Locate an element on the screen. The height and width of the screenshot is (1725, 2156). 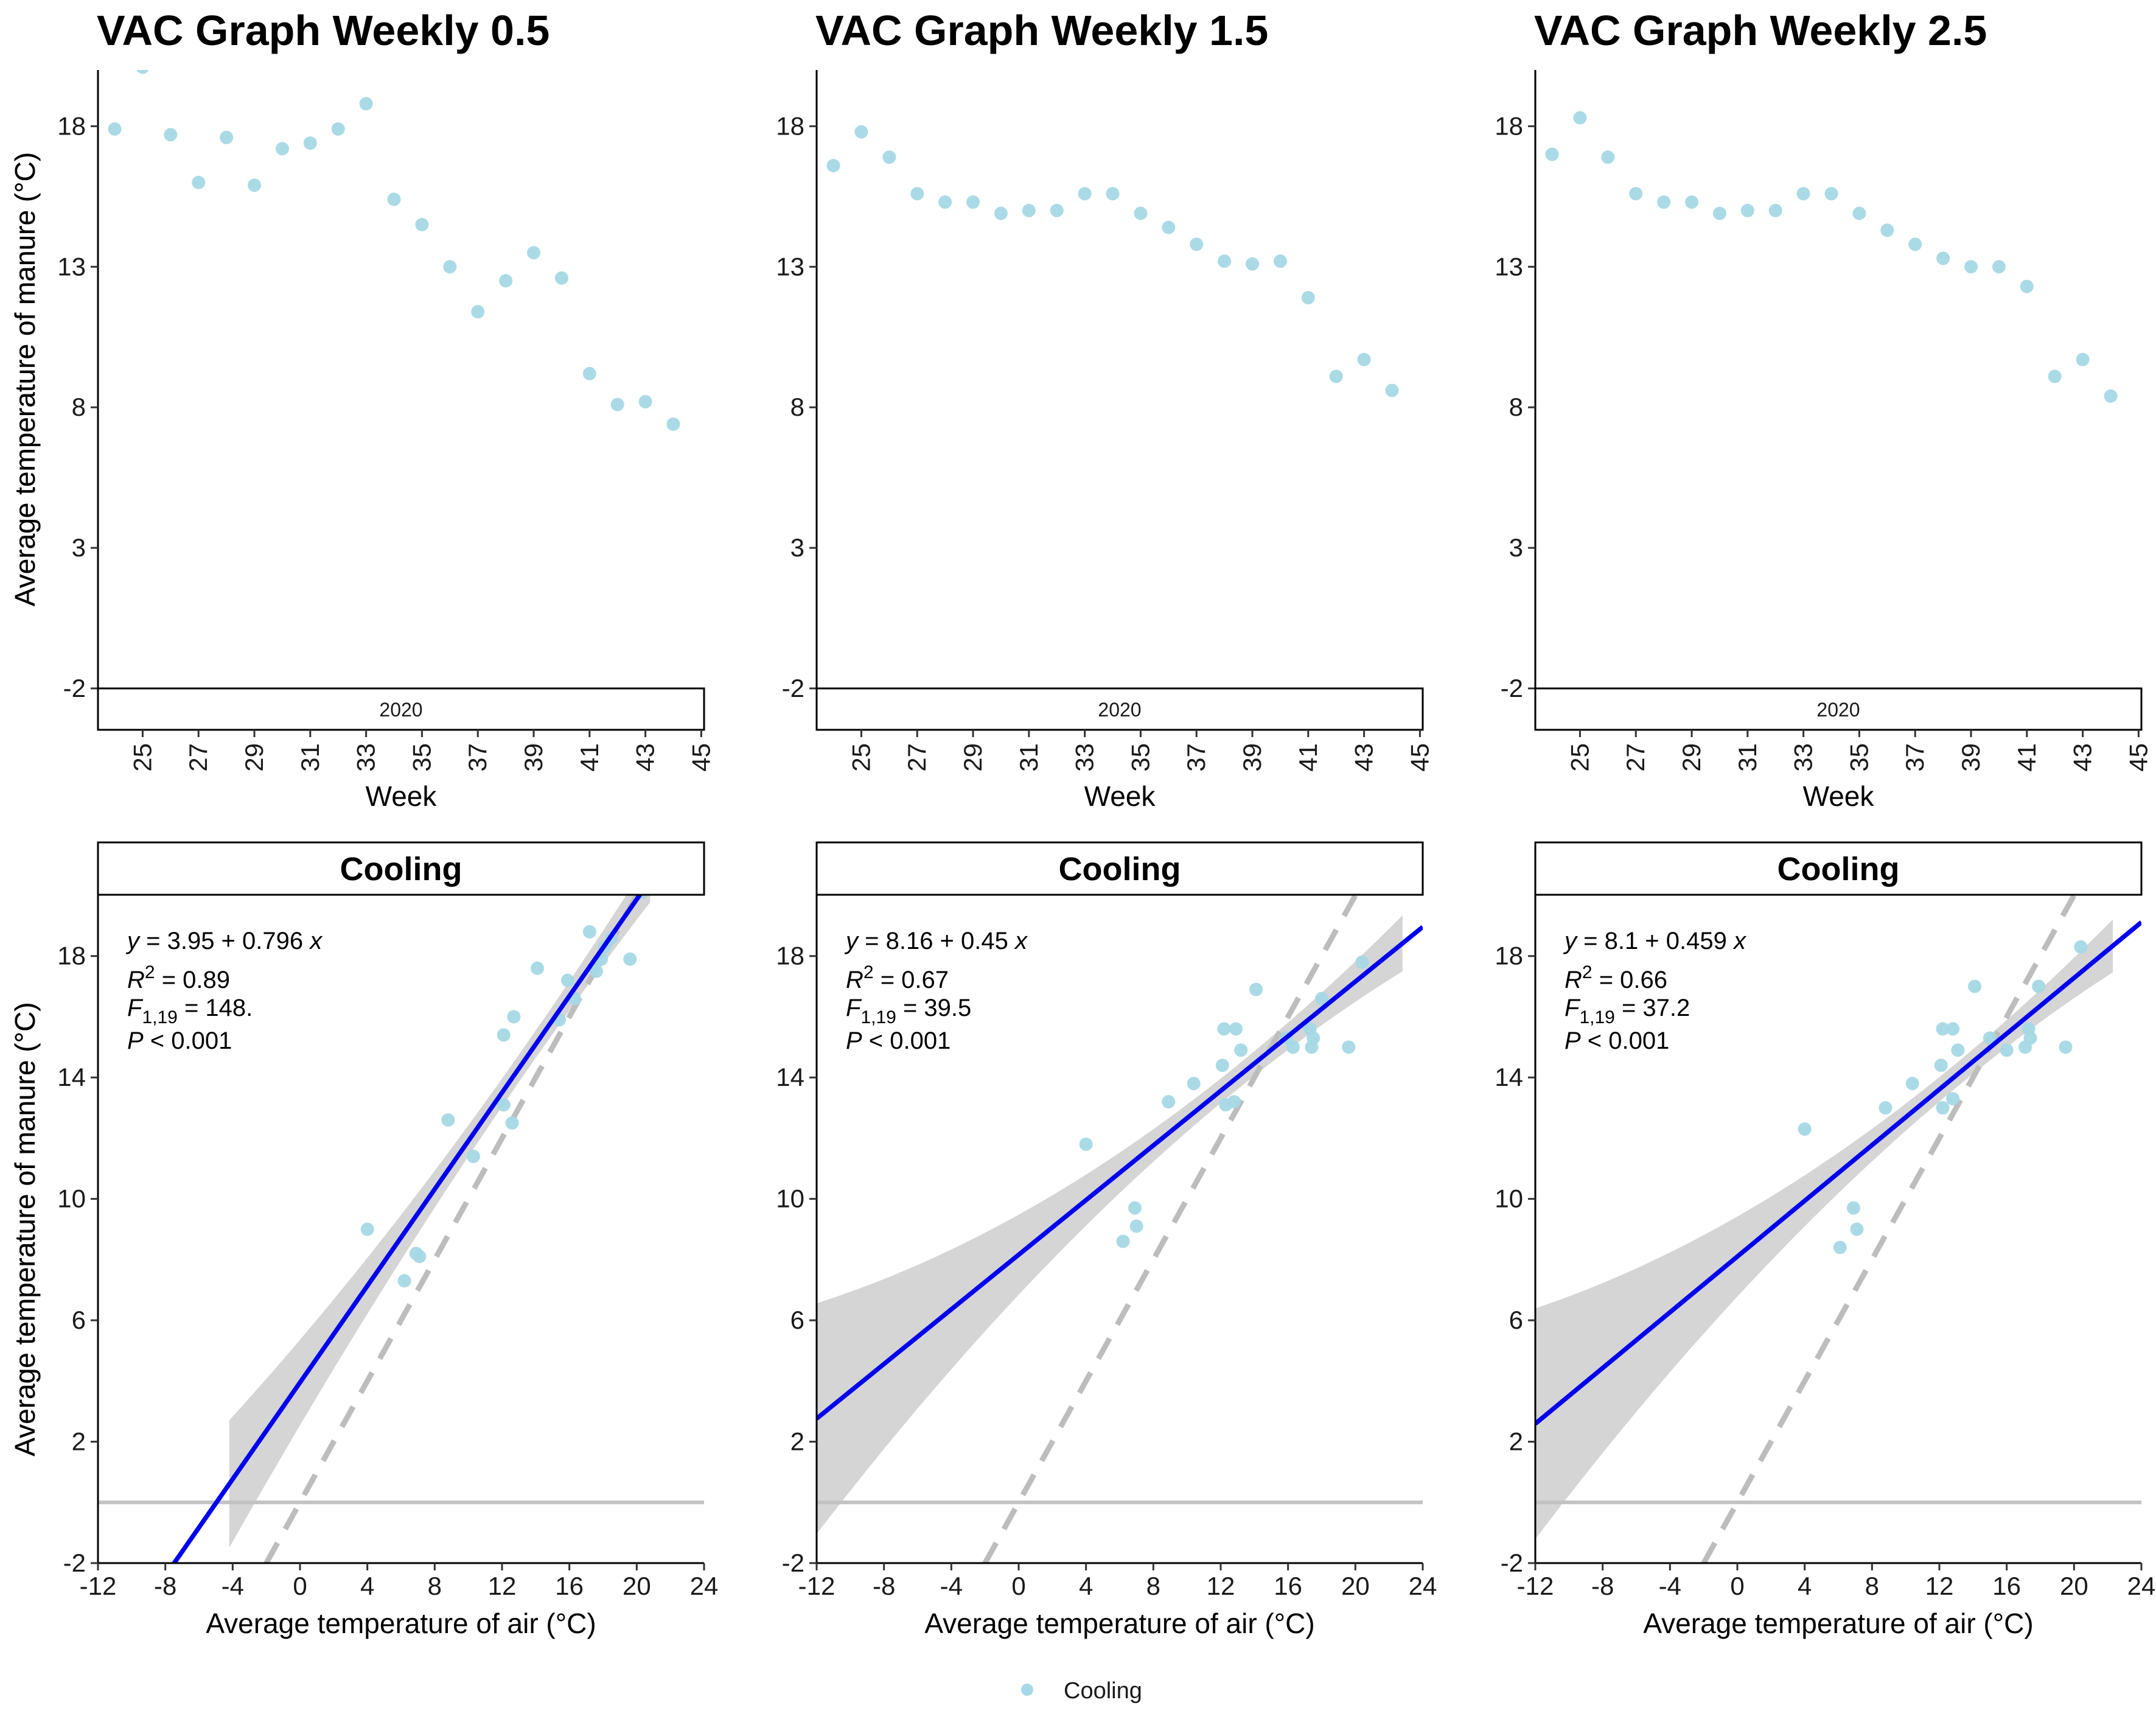
y-tick-label: 2 is located at coordinates (797, 1441).